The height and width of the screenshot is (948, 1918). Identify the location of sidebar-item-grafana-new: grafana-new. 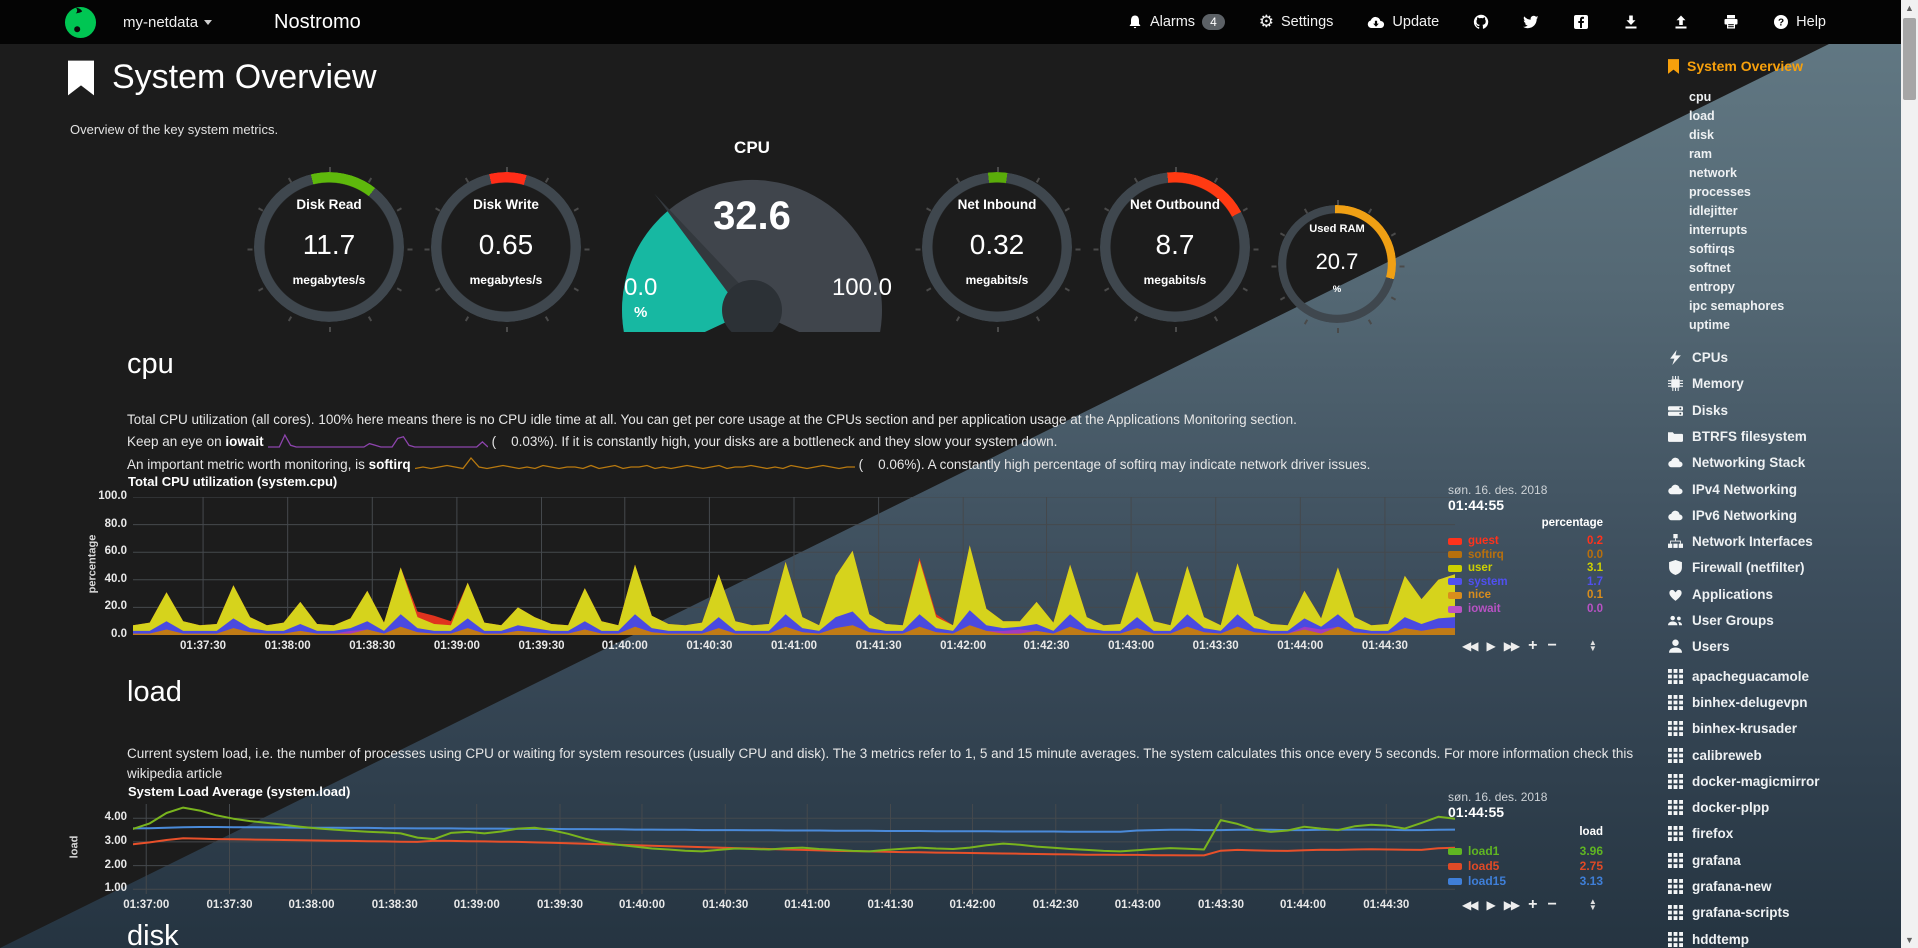
(1720, 886).